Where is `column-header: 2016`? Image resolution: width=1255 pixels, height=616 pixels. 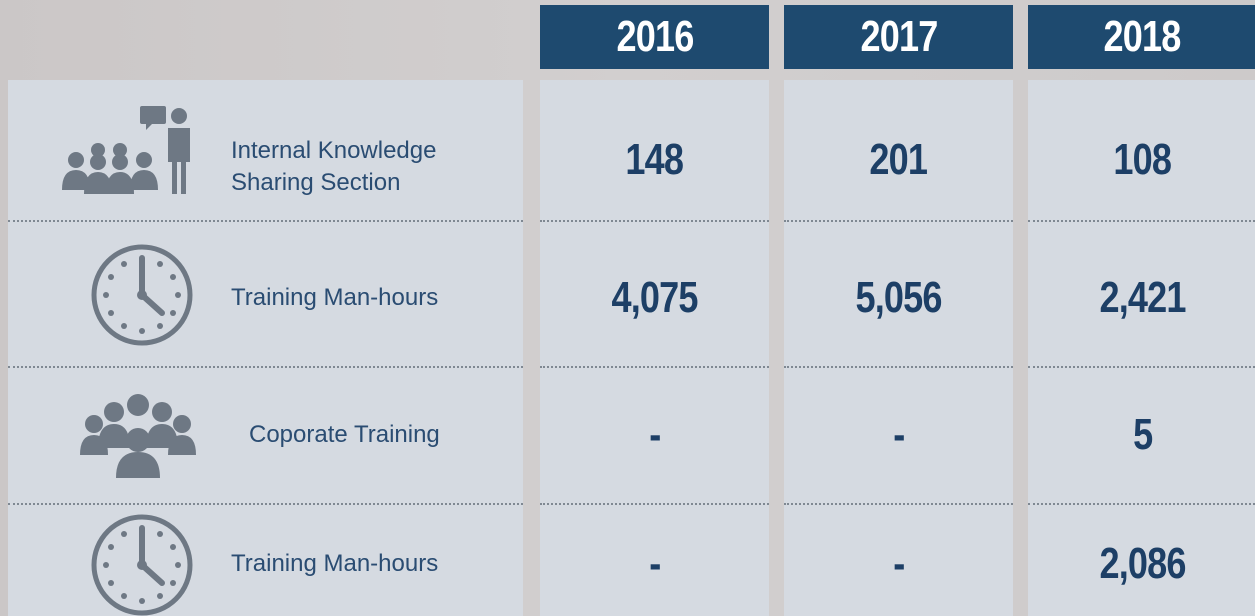
column-header: 2016 is located at coordinates (654, 37).